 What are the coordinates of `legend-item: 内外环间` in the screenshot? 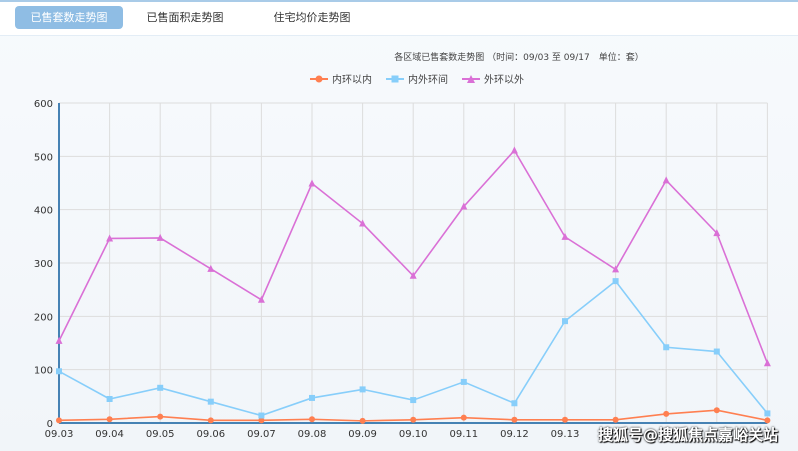 It's located at (417, 78).